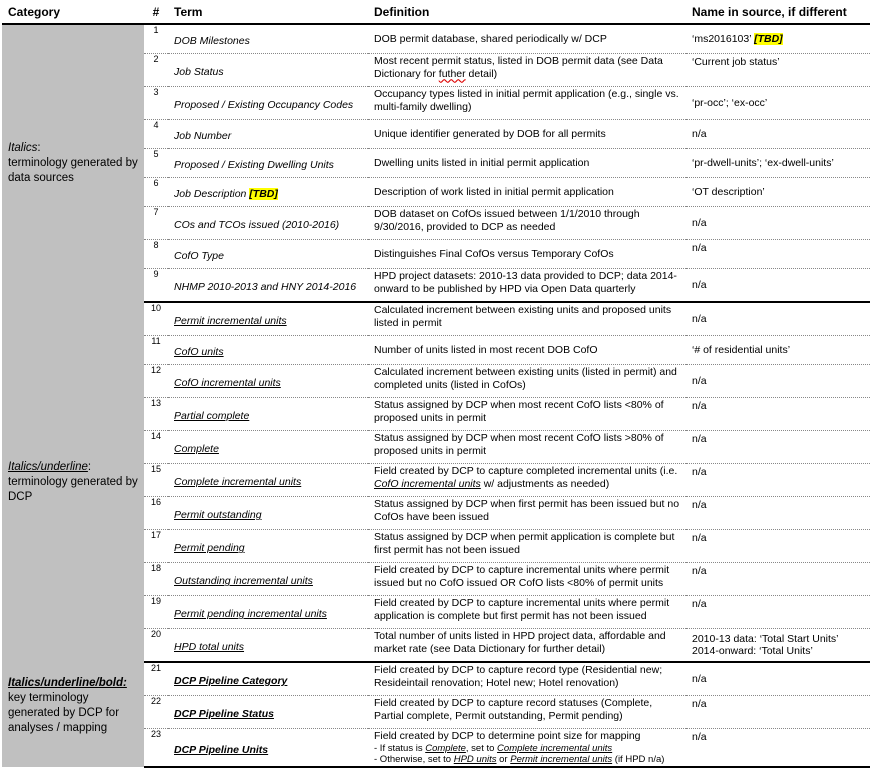 The height and width of the screenshot is (768, 873). Describe the element at coordinates (268, 223) in the screenshot. I see `term-cell: COs and TCOs issued (2010-2016)` at that location.